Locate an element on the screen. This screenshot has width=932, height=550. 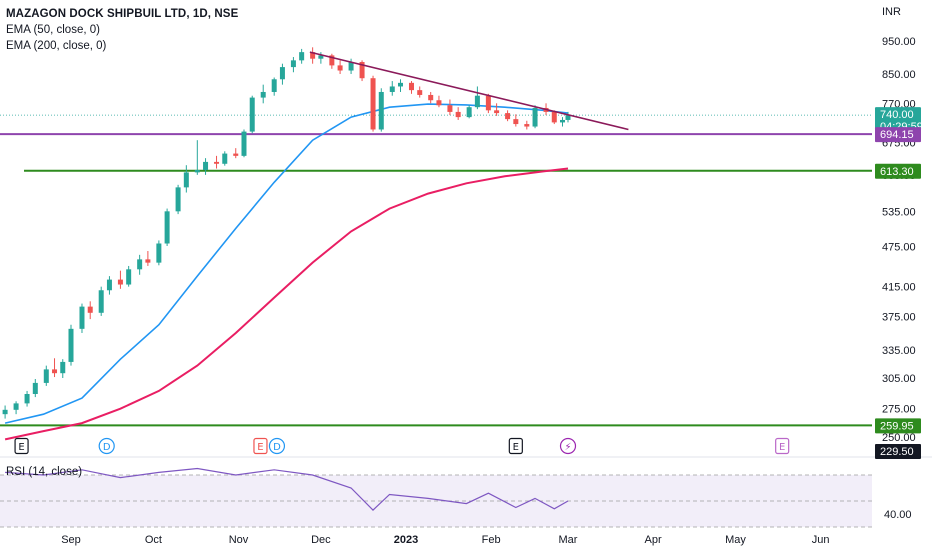
level-green-top-tag: 613.30 is located at coordinates (898, 171).